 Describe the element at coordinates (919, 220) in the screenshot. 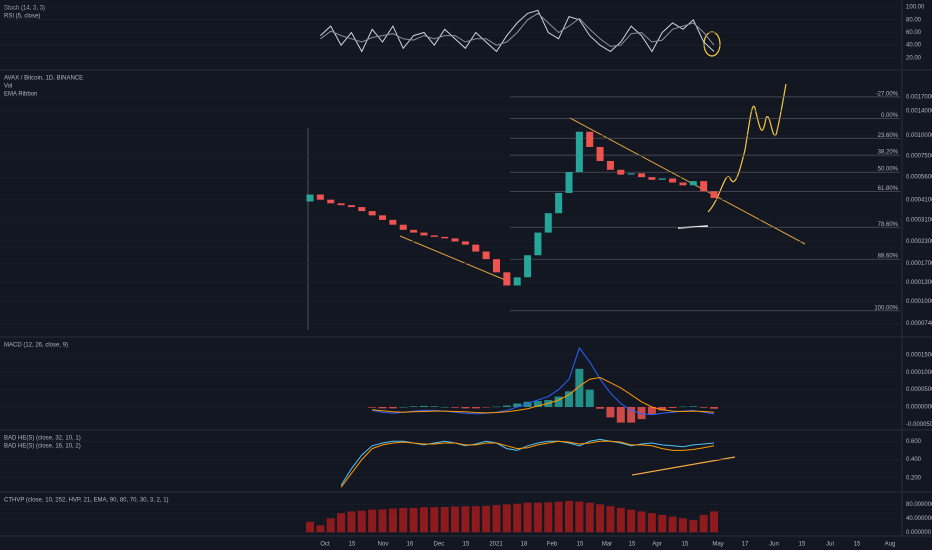

I see `y-tick-label: 0.00031000` at that location.